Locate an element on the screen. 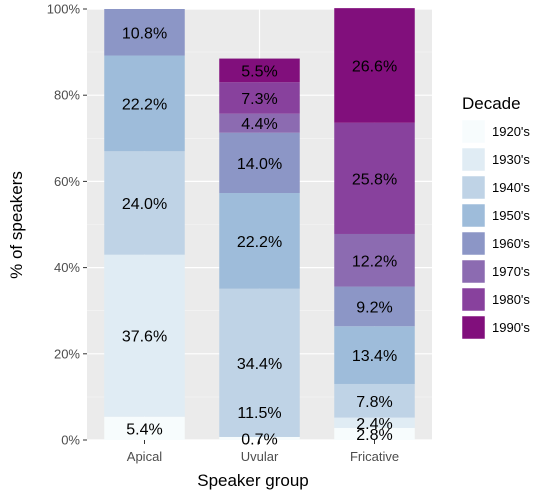 This screenshot has width=550, height=498. data-label: 37.6% is located at coordinates (144, 337).